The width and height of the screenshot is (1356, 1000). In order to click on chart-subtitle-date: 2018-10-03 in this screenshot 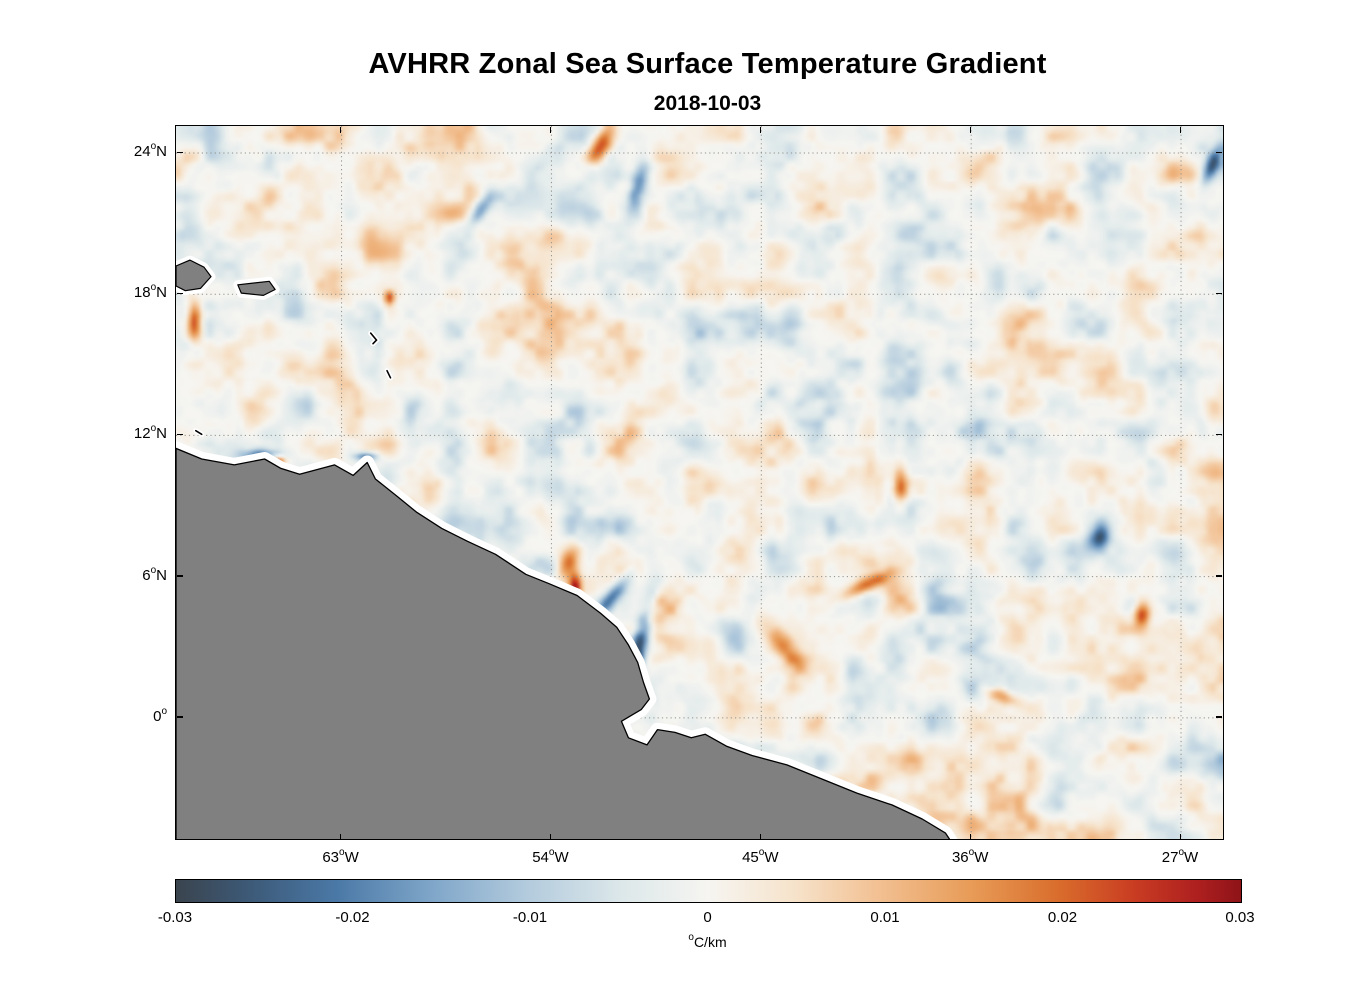, I will do `click(707, 103)`.